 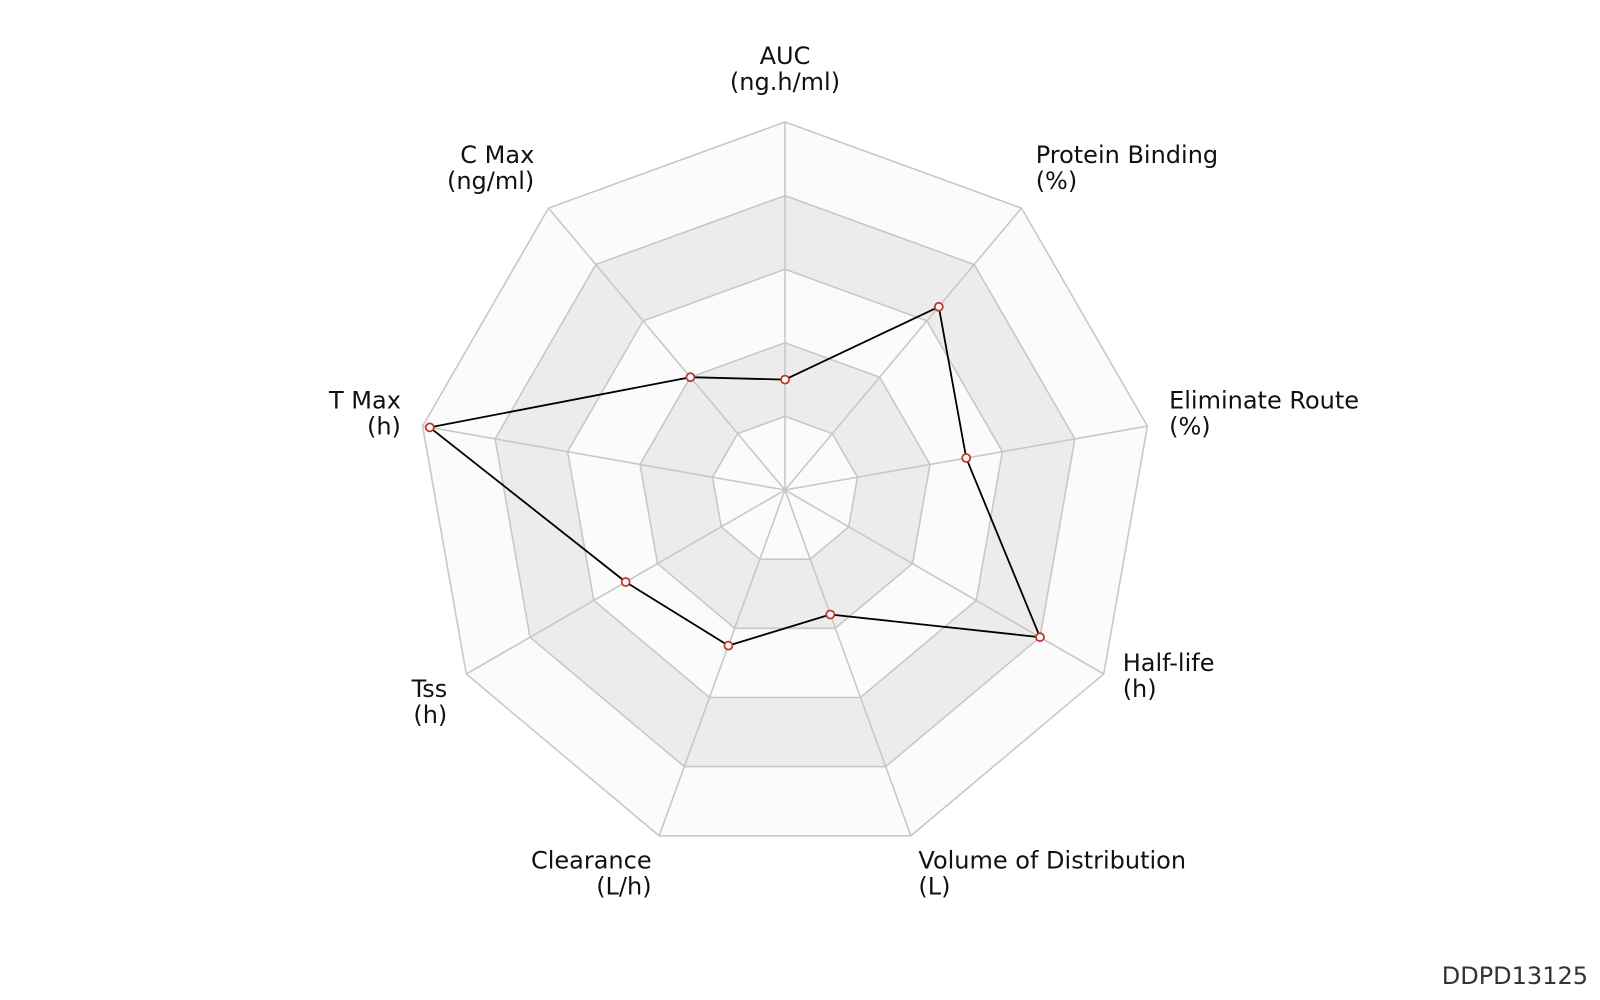 I want to click on watermark-id: DDPD13125, so click(x=1514, y=976).